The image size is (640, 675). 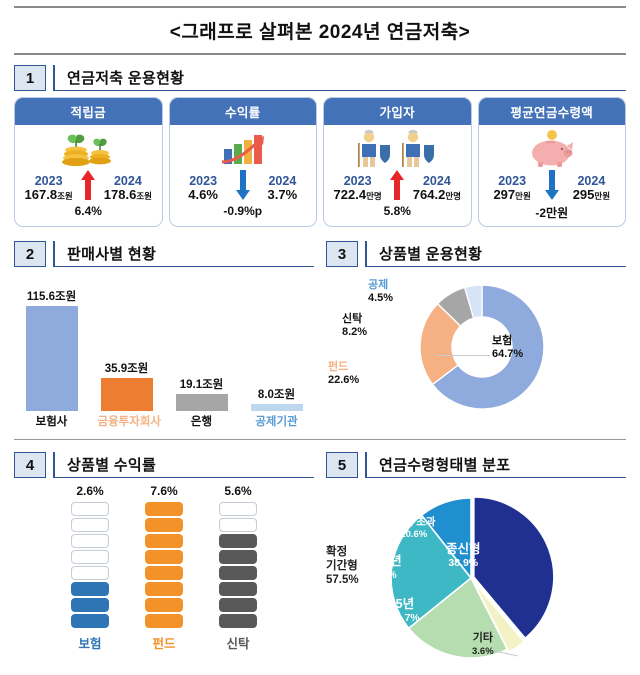 What do you see at coordinates (201, 384) in the screenshot?
I see `bar-value-label: 19.1조원` at bounding box center [201, 384].